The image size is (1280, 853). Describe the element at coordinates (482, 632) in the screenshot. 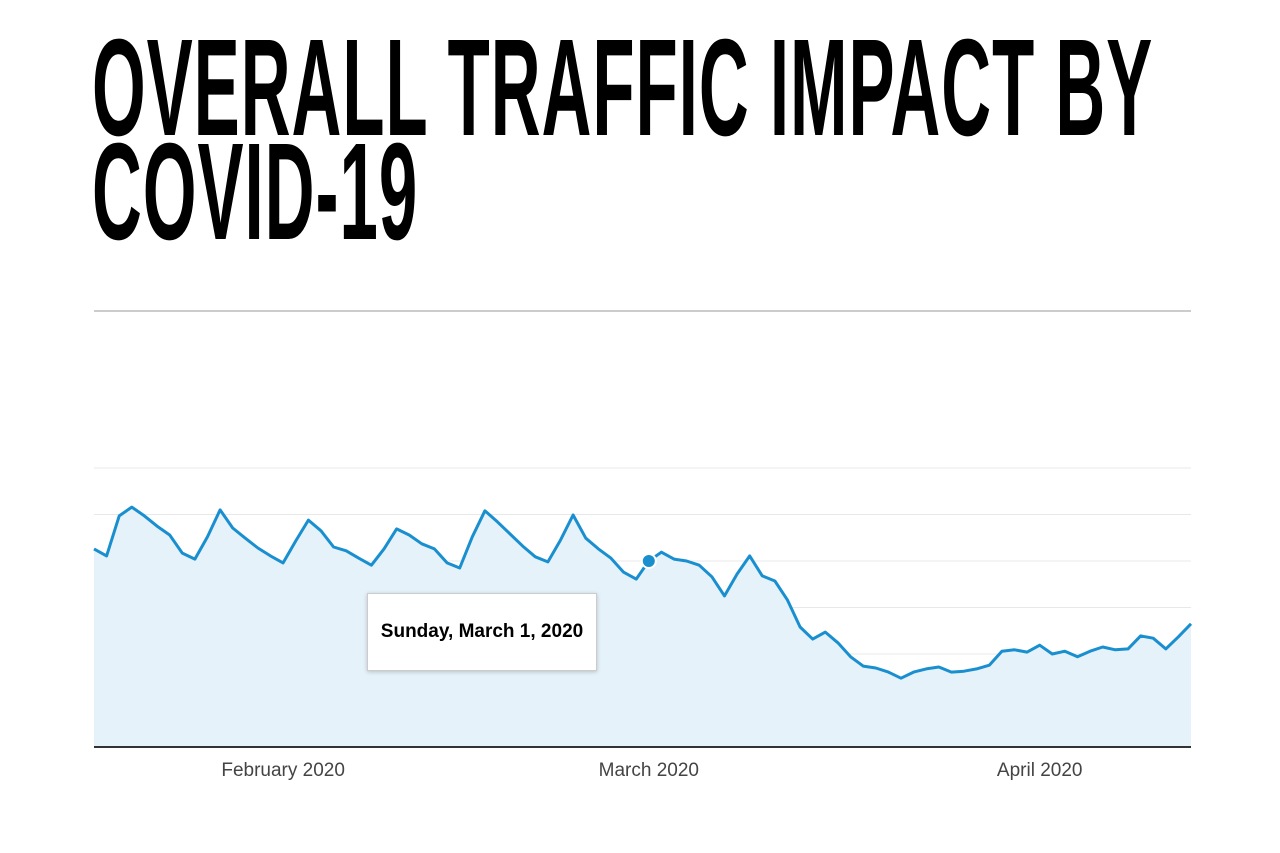

I see `tooltip: Sunday, March 1, 2020` at that location.